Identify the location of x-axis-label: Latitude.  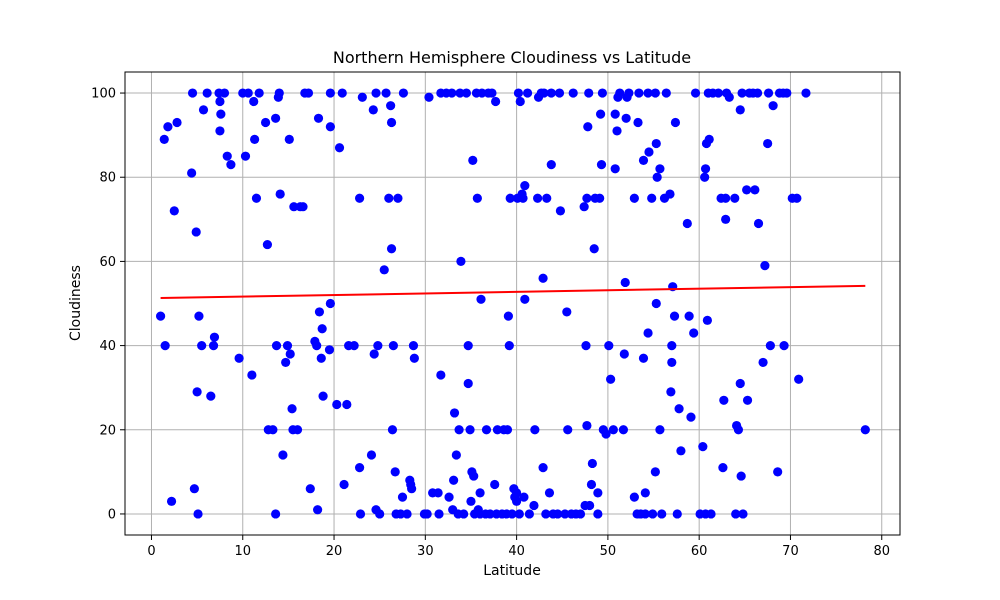
(512, 571).